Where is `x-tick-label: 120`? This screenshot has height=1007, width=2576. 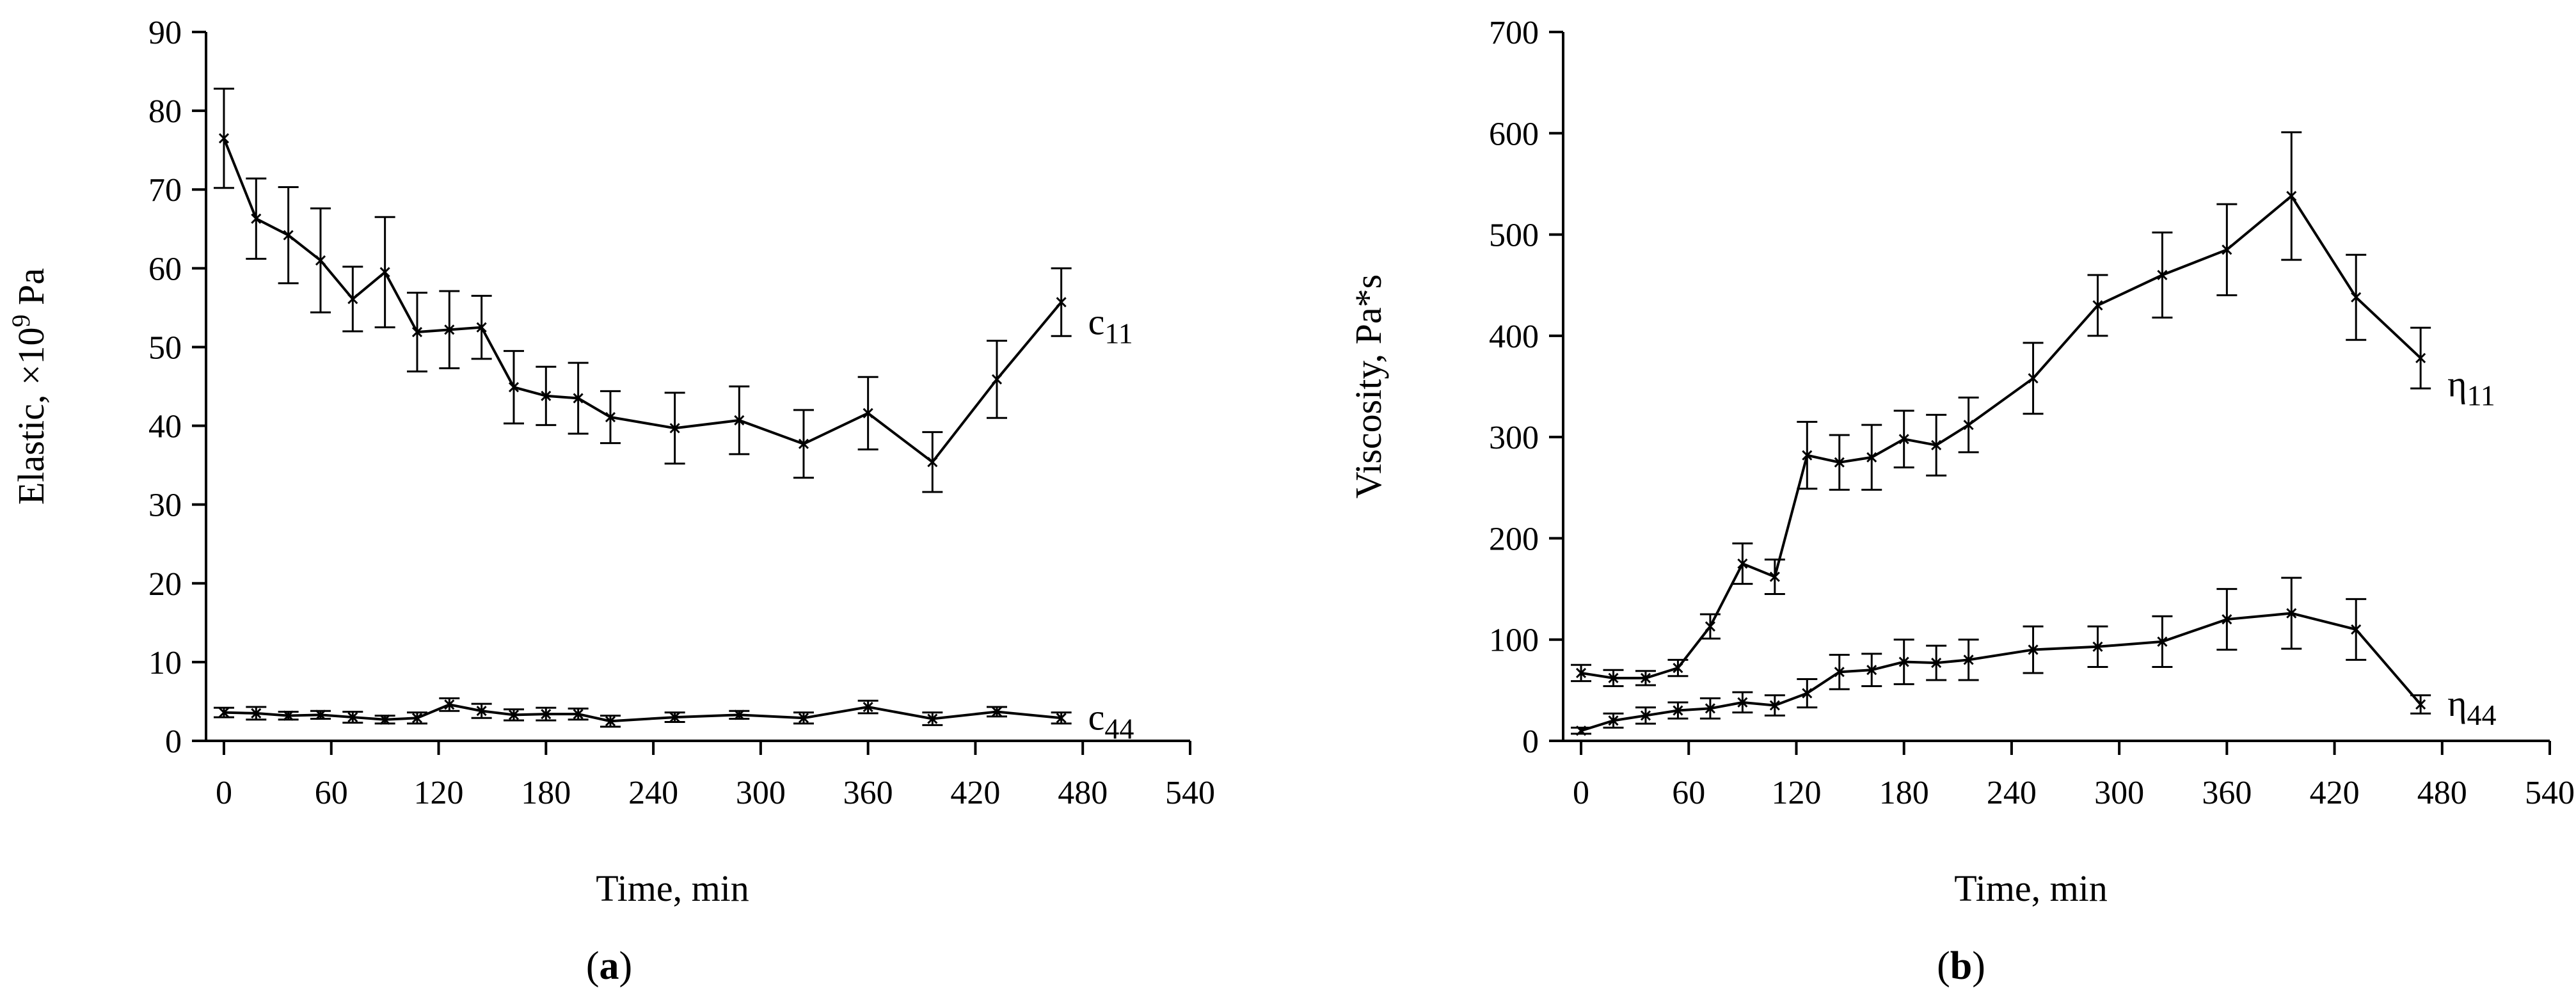 x-tick-label: 120 is located at coordinates (439, 793).